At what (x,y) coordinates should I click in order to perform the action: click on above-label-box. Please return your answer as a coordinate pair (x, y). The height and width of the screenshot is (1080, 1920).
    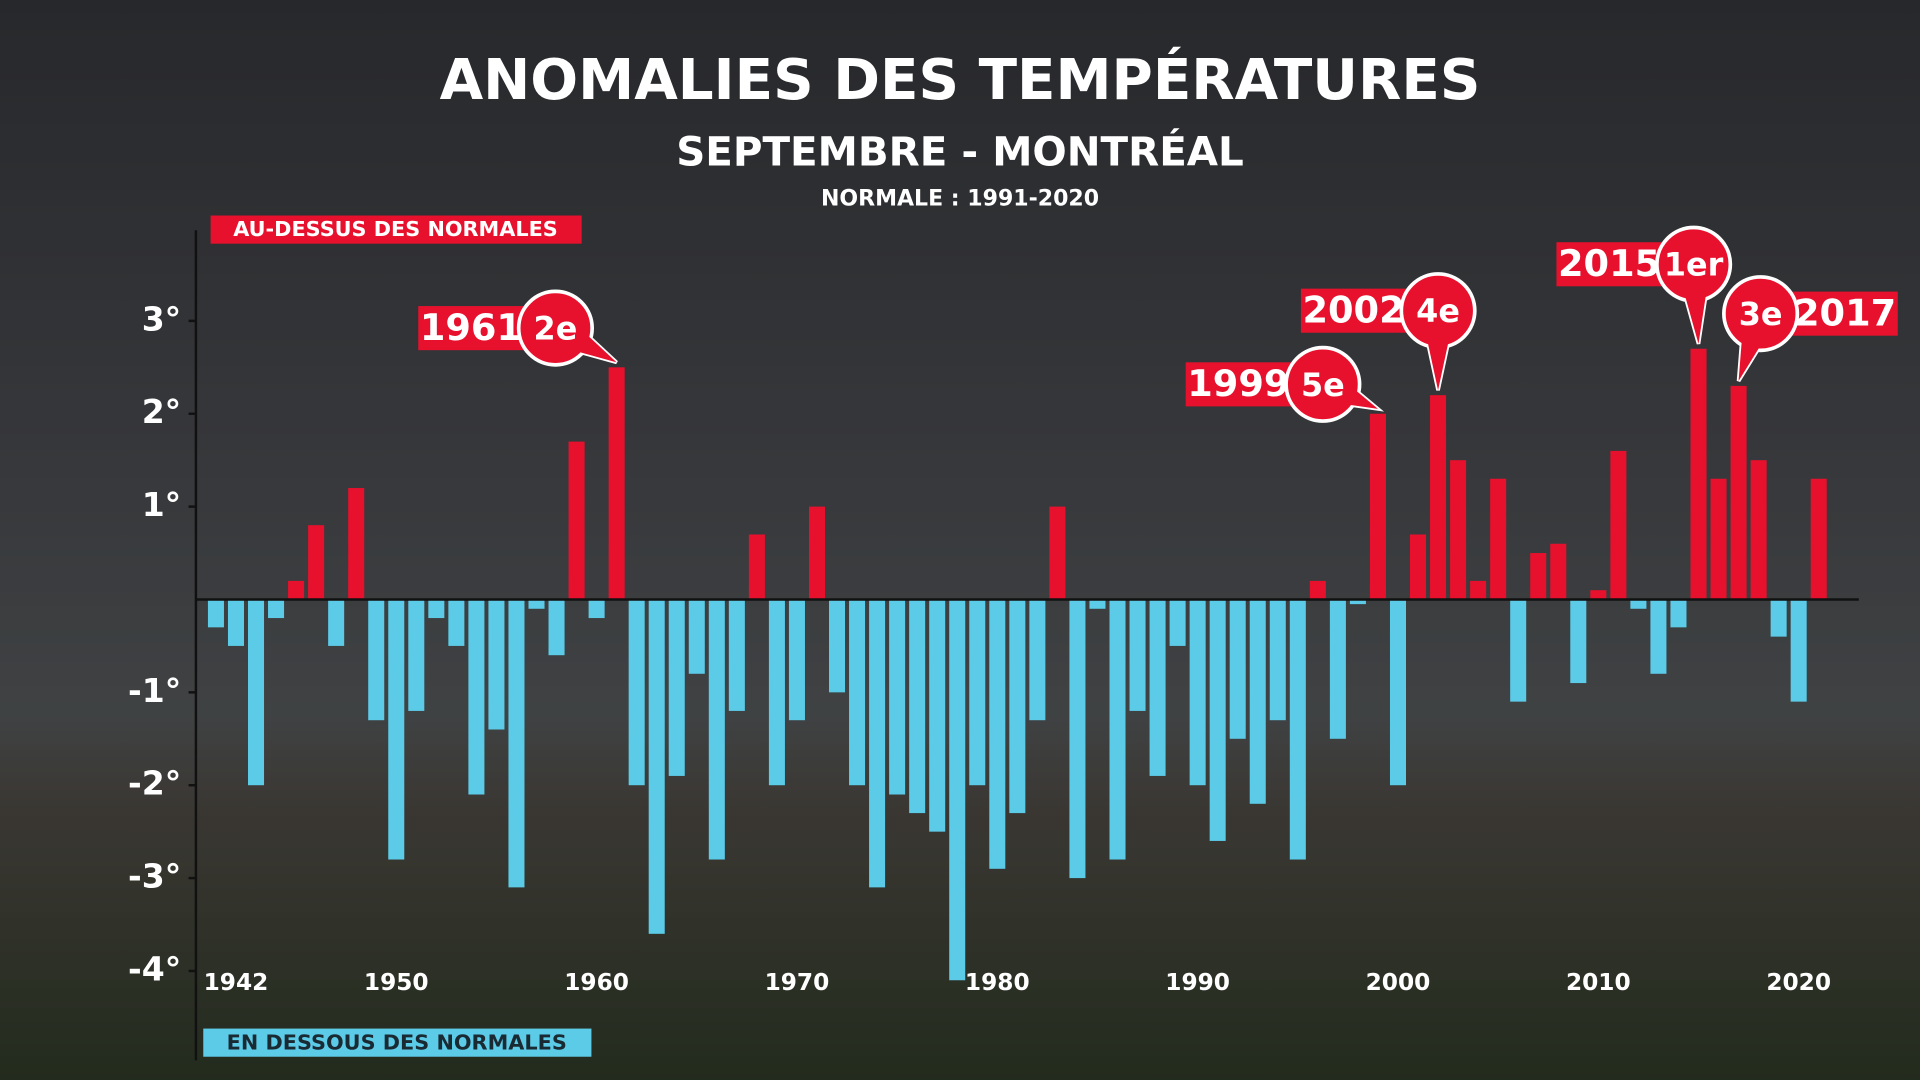
    Looking at the image, I should click on (396, 229).